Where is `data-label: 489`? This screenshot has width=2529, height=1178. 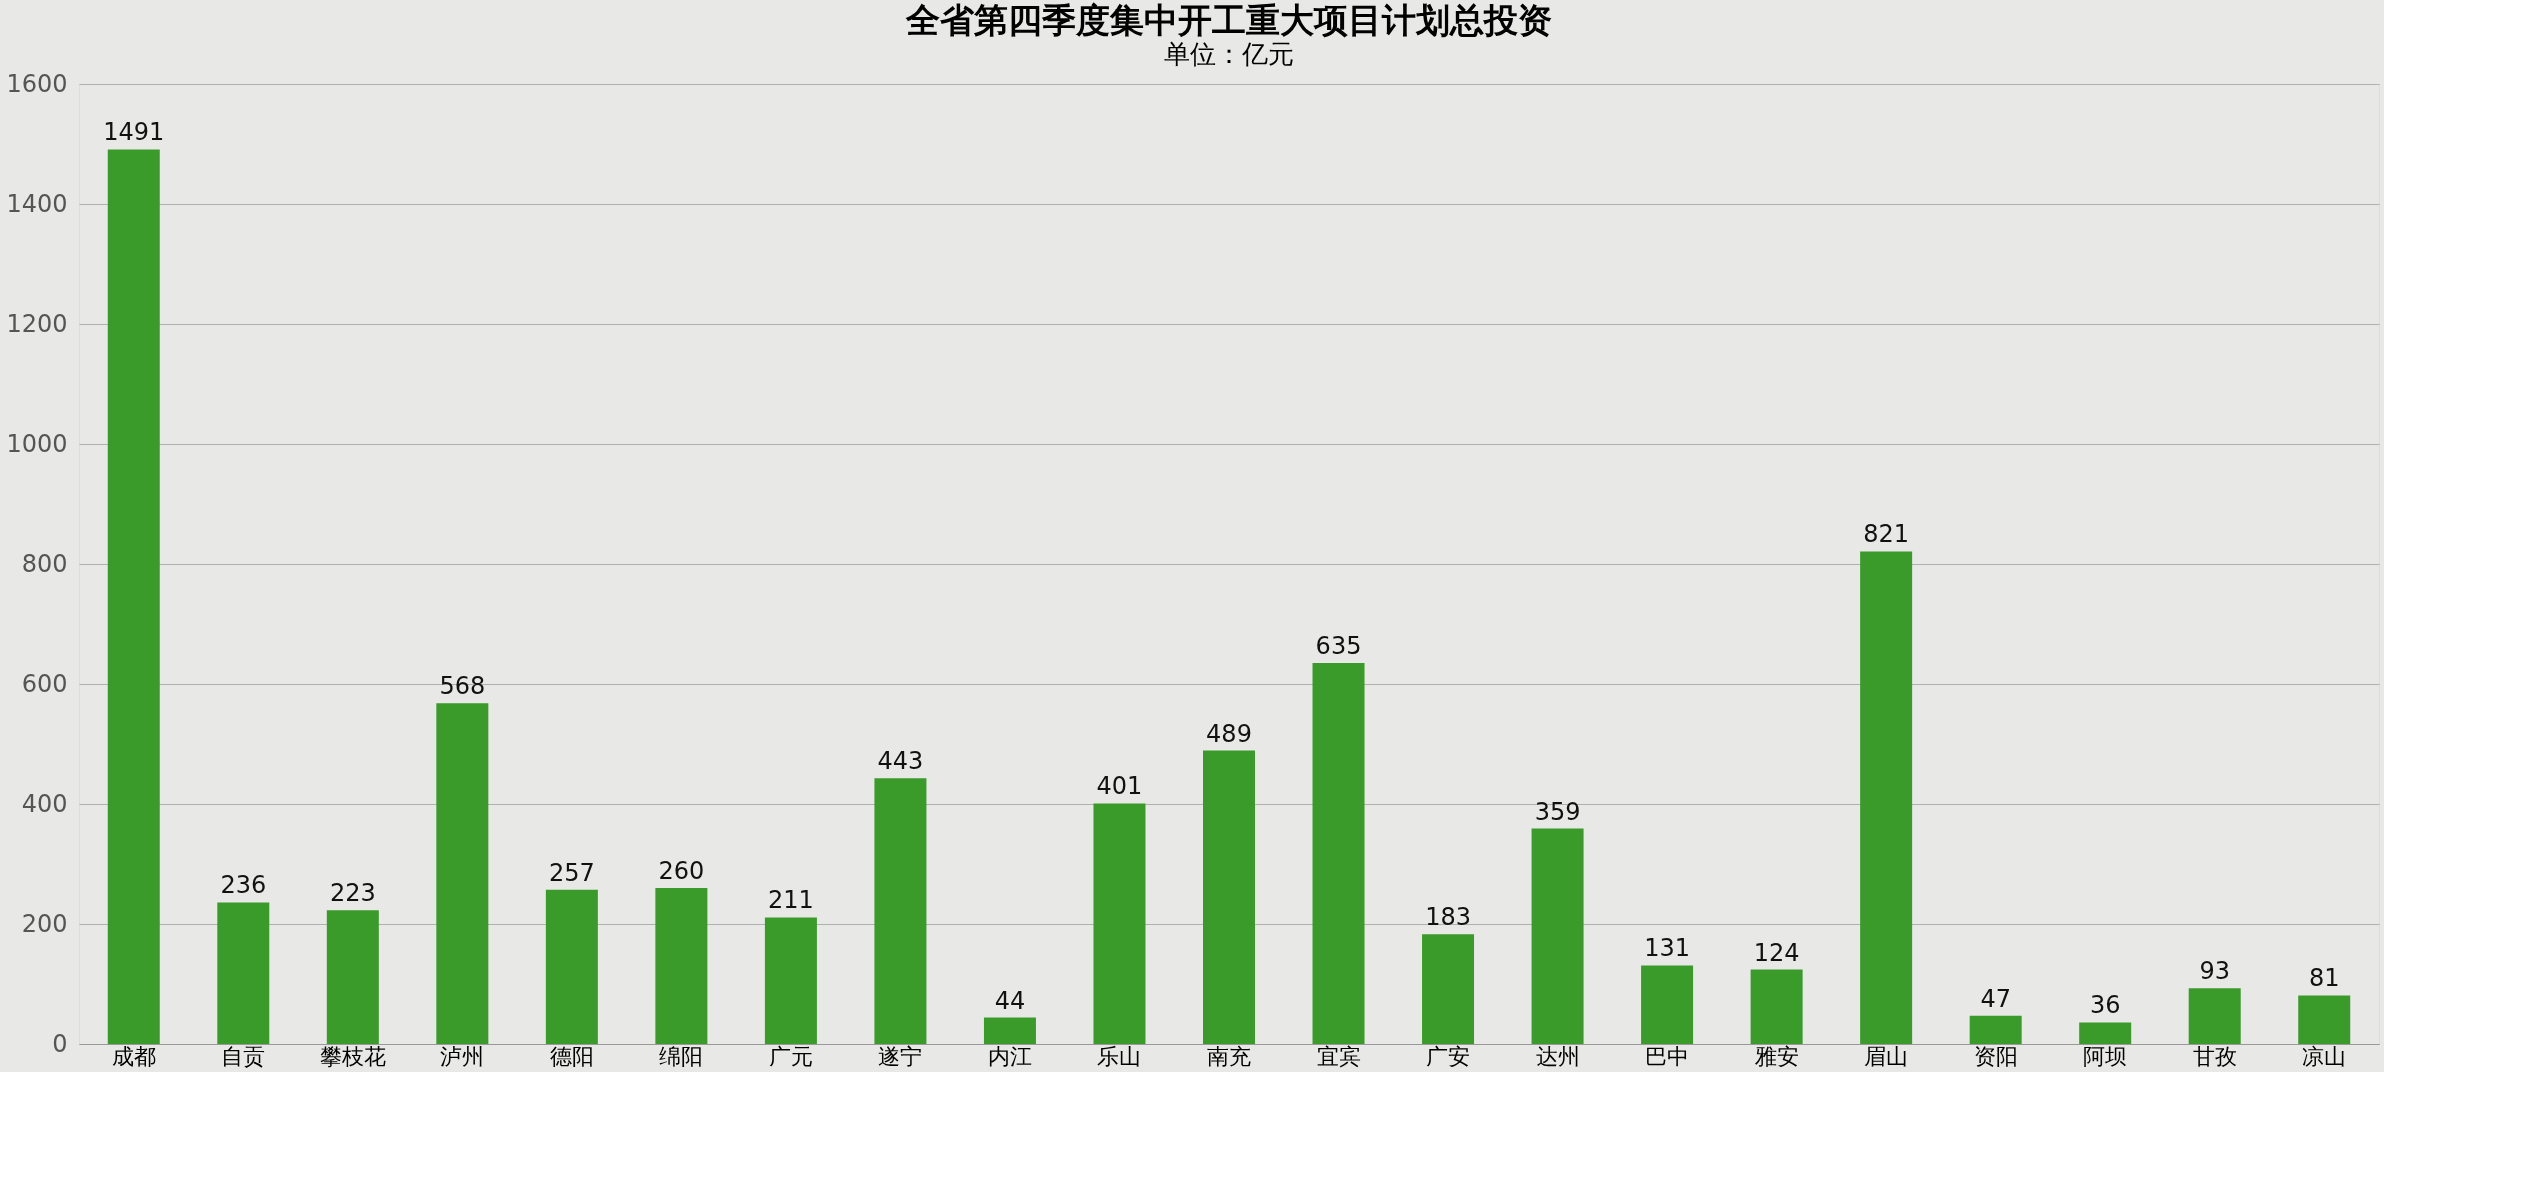 data-label: 489 is located at coordinates (1229, 733).